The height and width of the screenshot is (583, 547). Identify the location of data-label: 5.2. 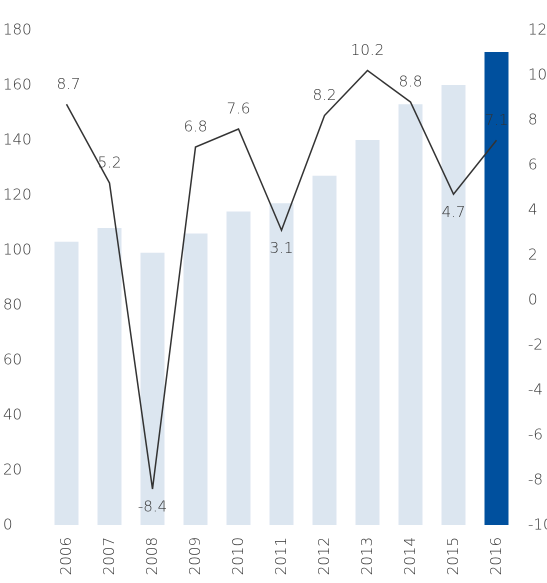
(110, 163).